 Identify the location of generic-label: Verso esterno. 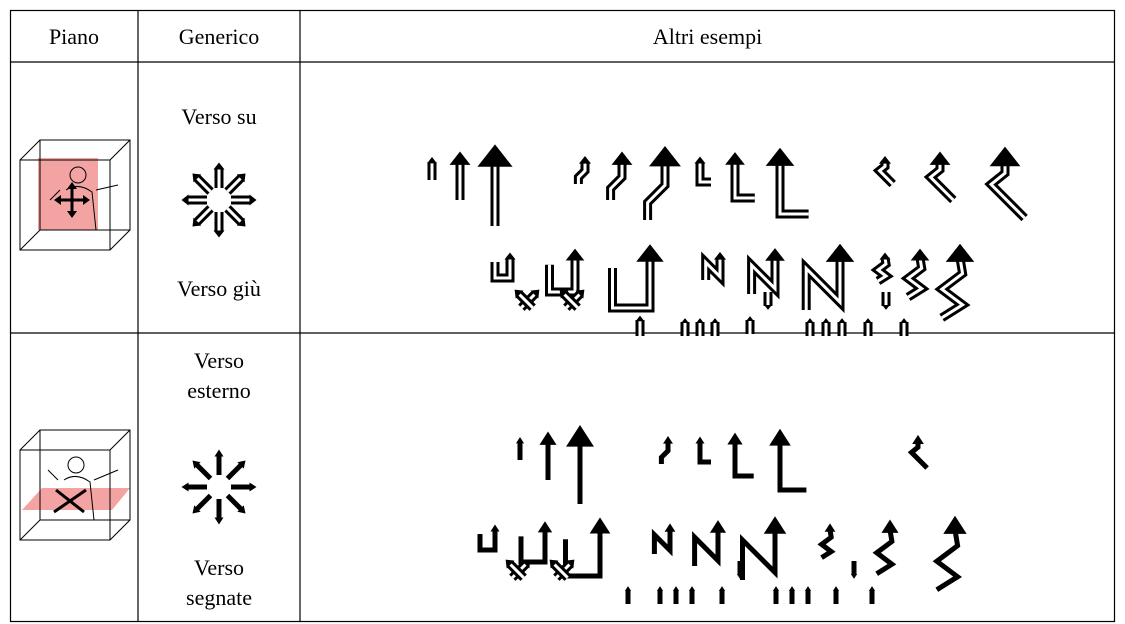
(219, 375).